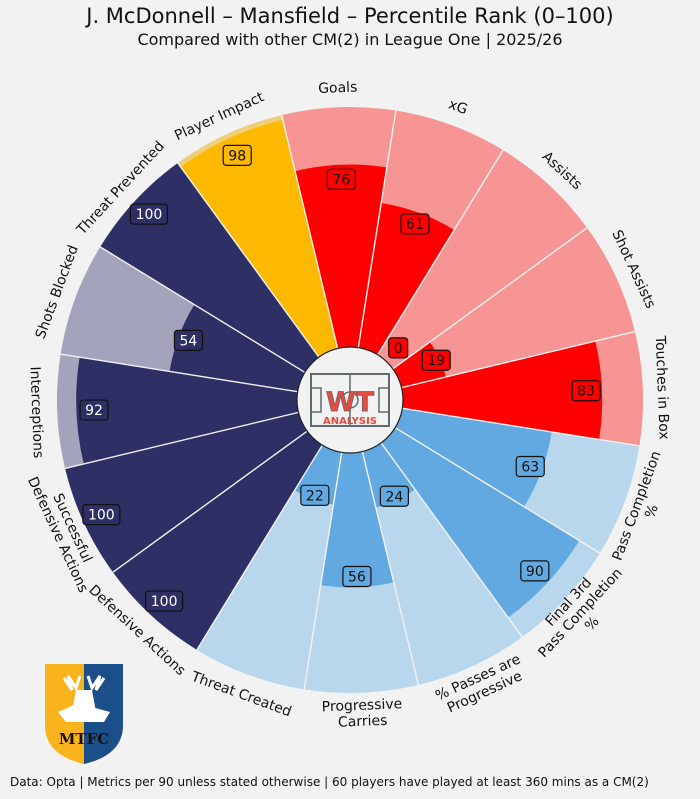 The height and width of the screenshot is (799, 700). I want to click on value-label-pass-completion: 63, so click(530, 467).